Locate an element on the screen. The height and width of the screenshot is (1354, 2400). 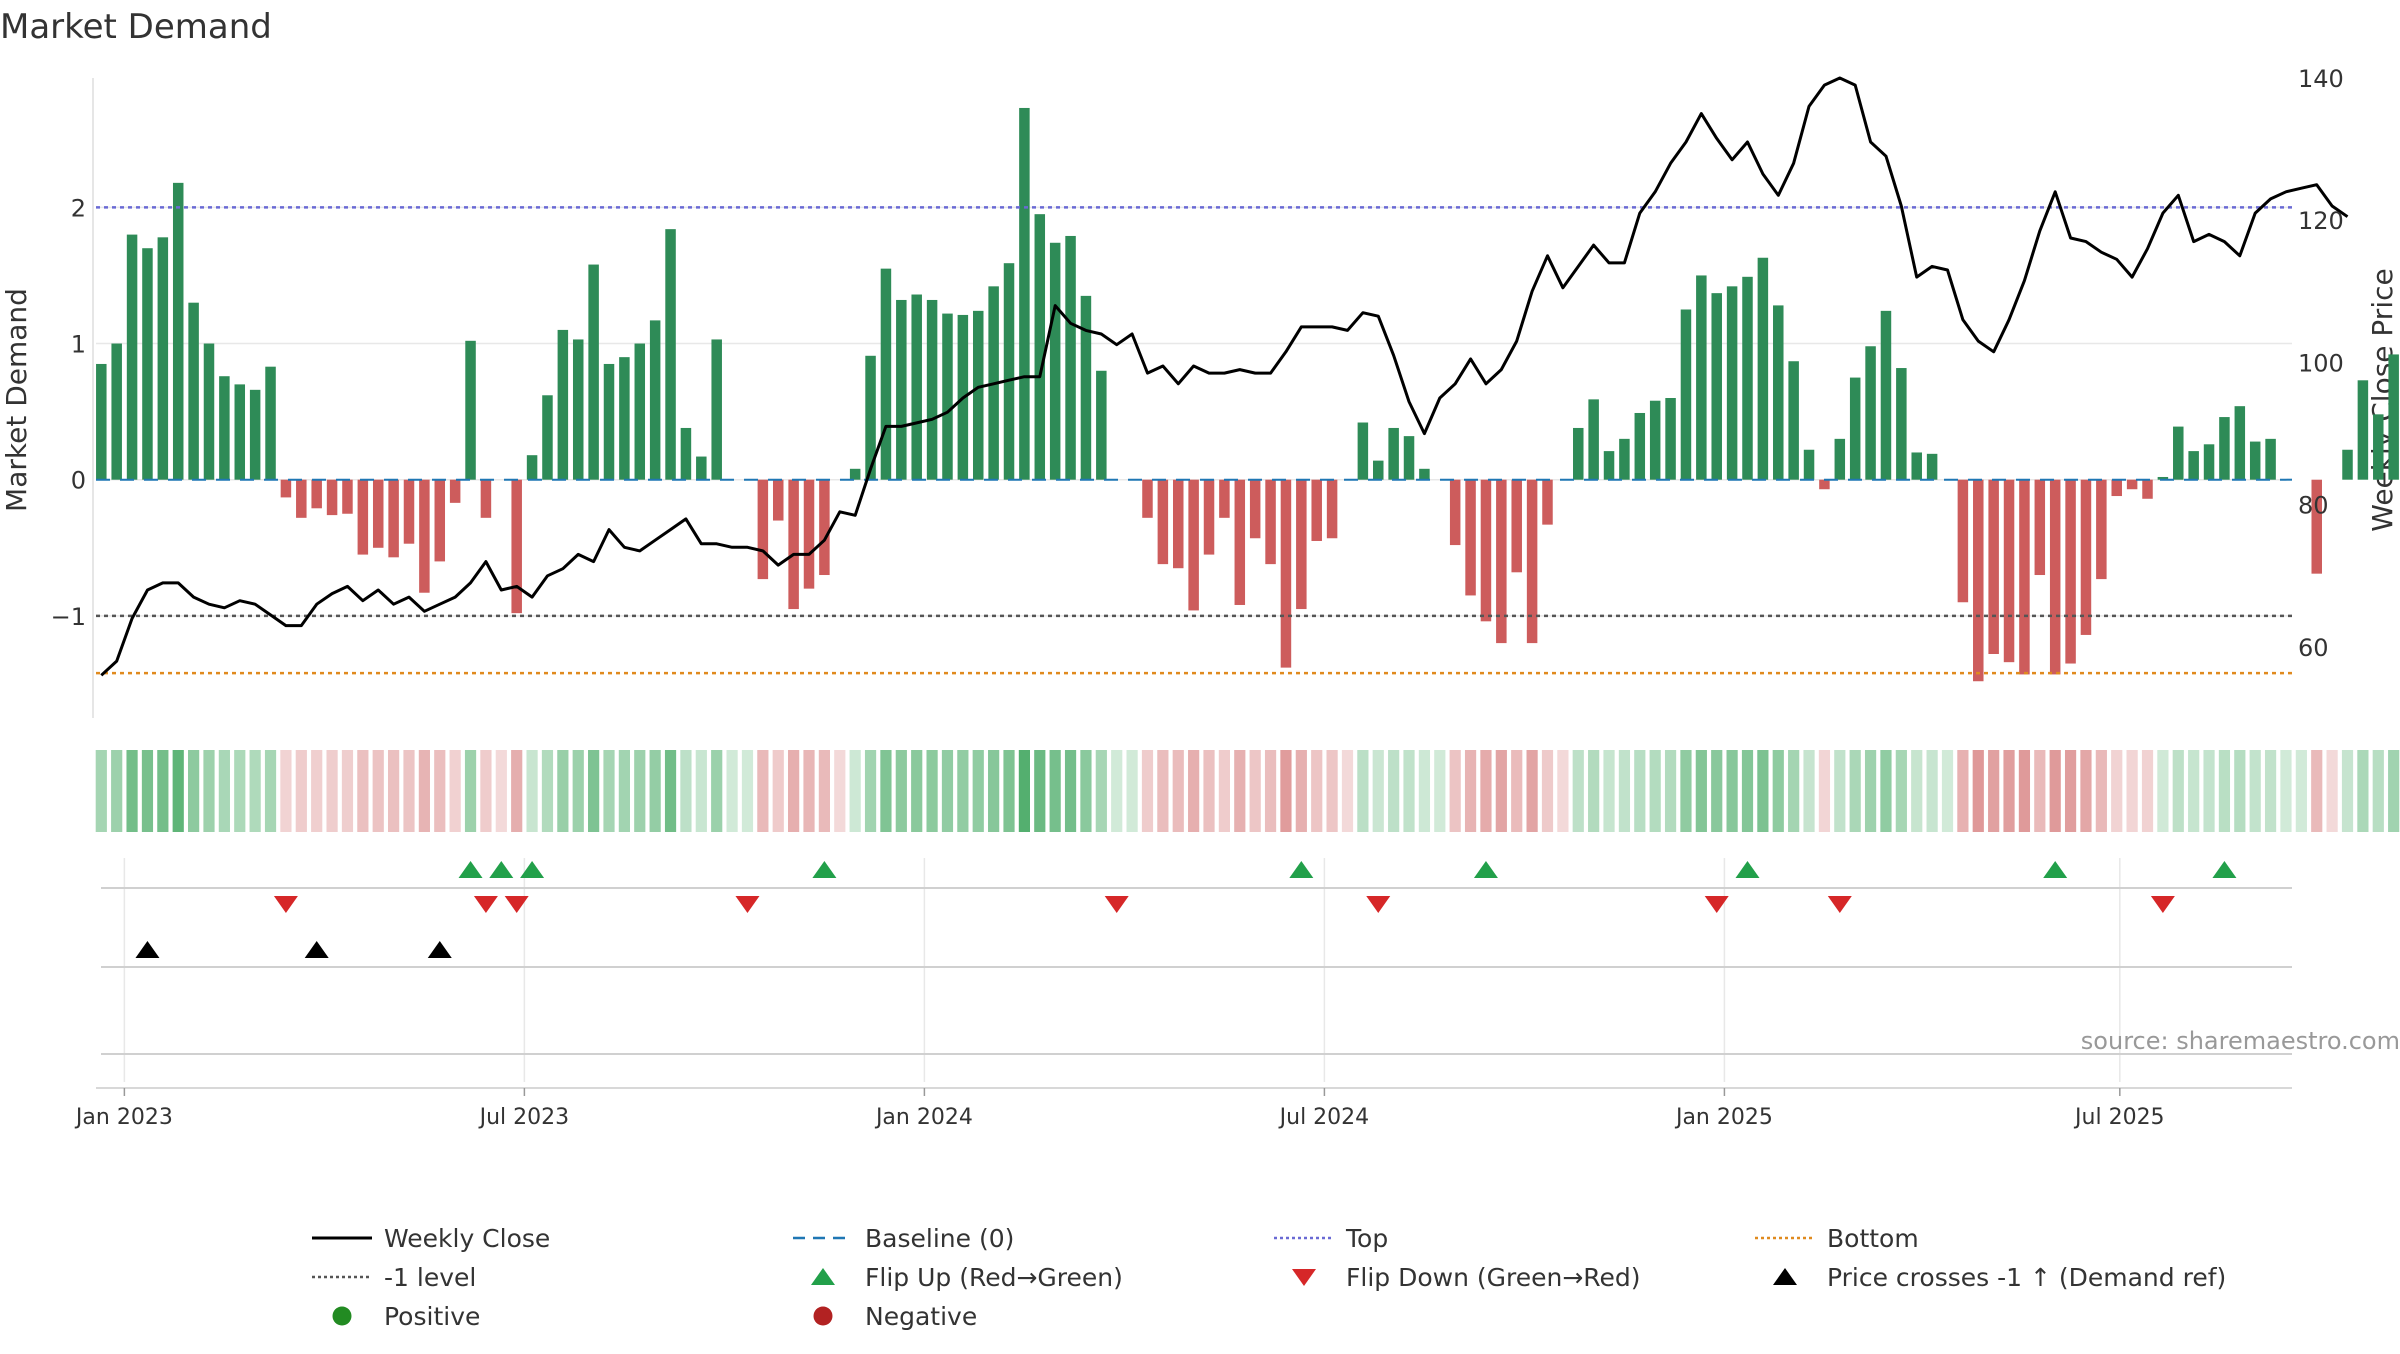
y-tick-label: −1 is located at coordinates (68, 617).